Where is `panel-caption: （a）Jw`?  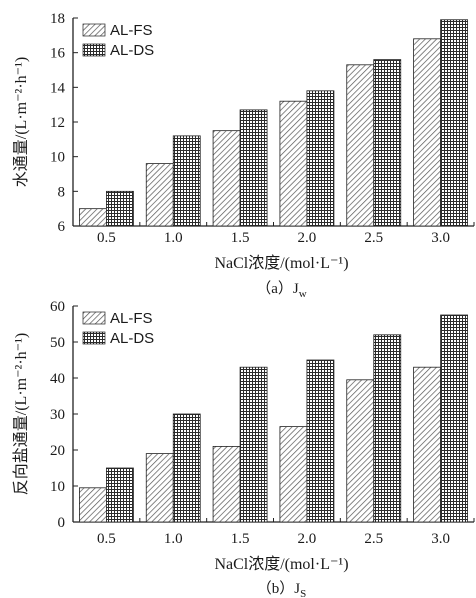
panel-caption: （a）Jw is located at coordinates (281, 290).